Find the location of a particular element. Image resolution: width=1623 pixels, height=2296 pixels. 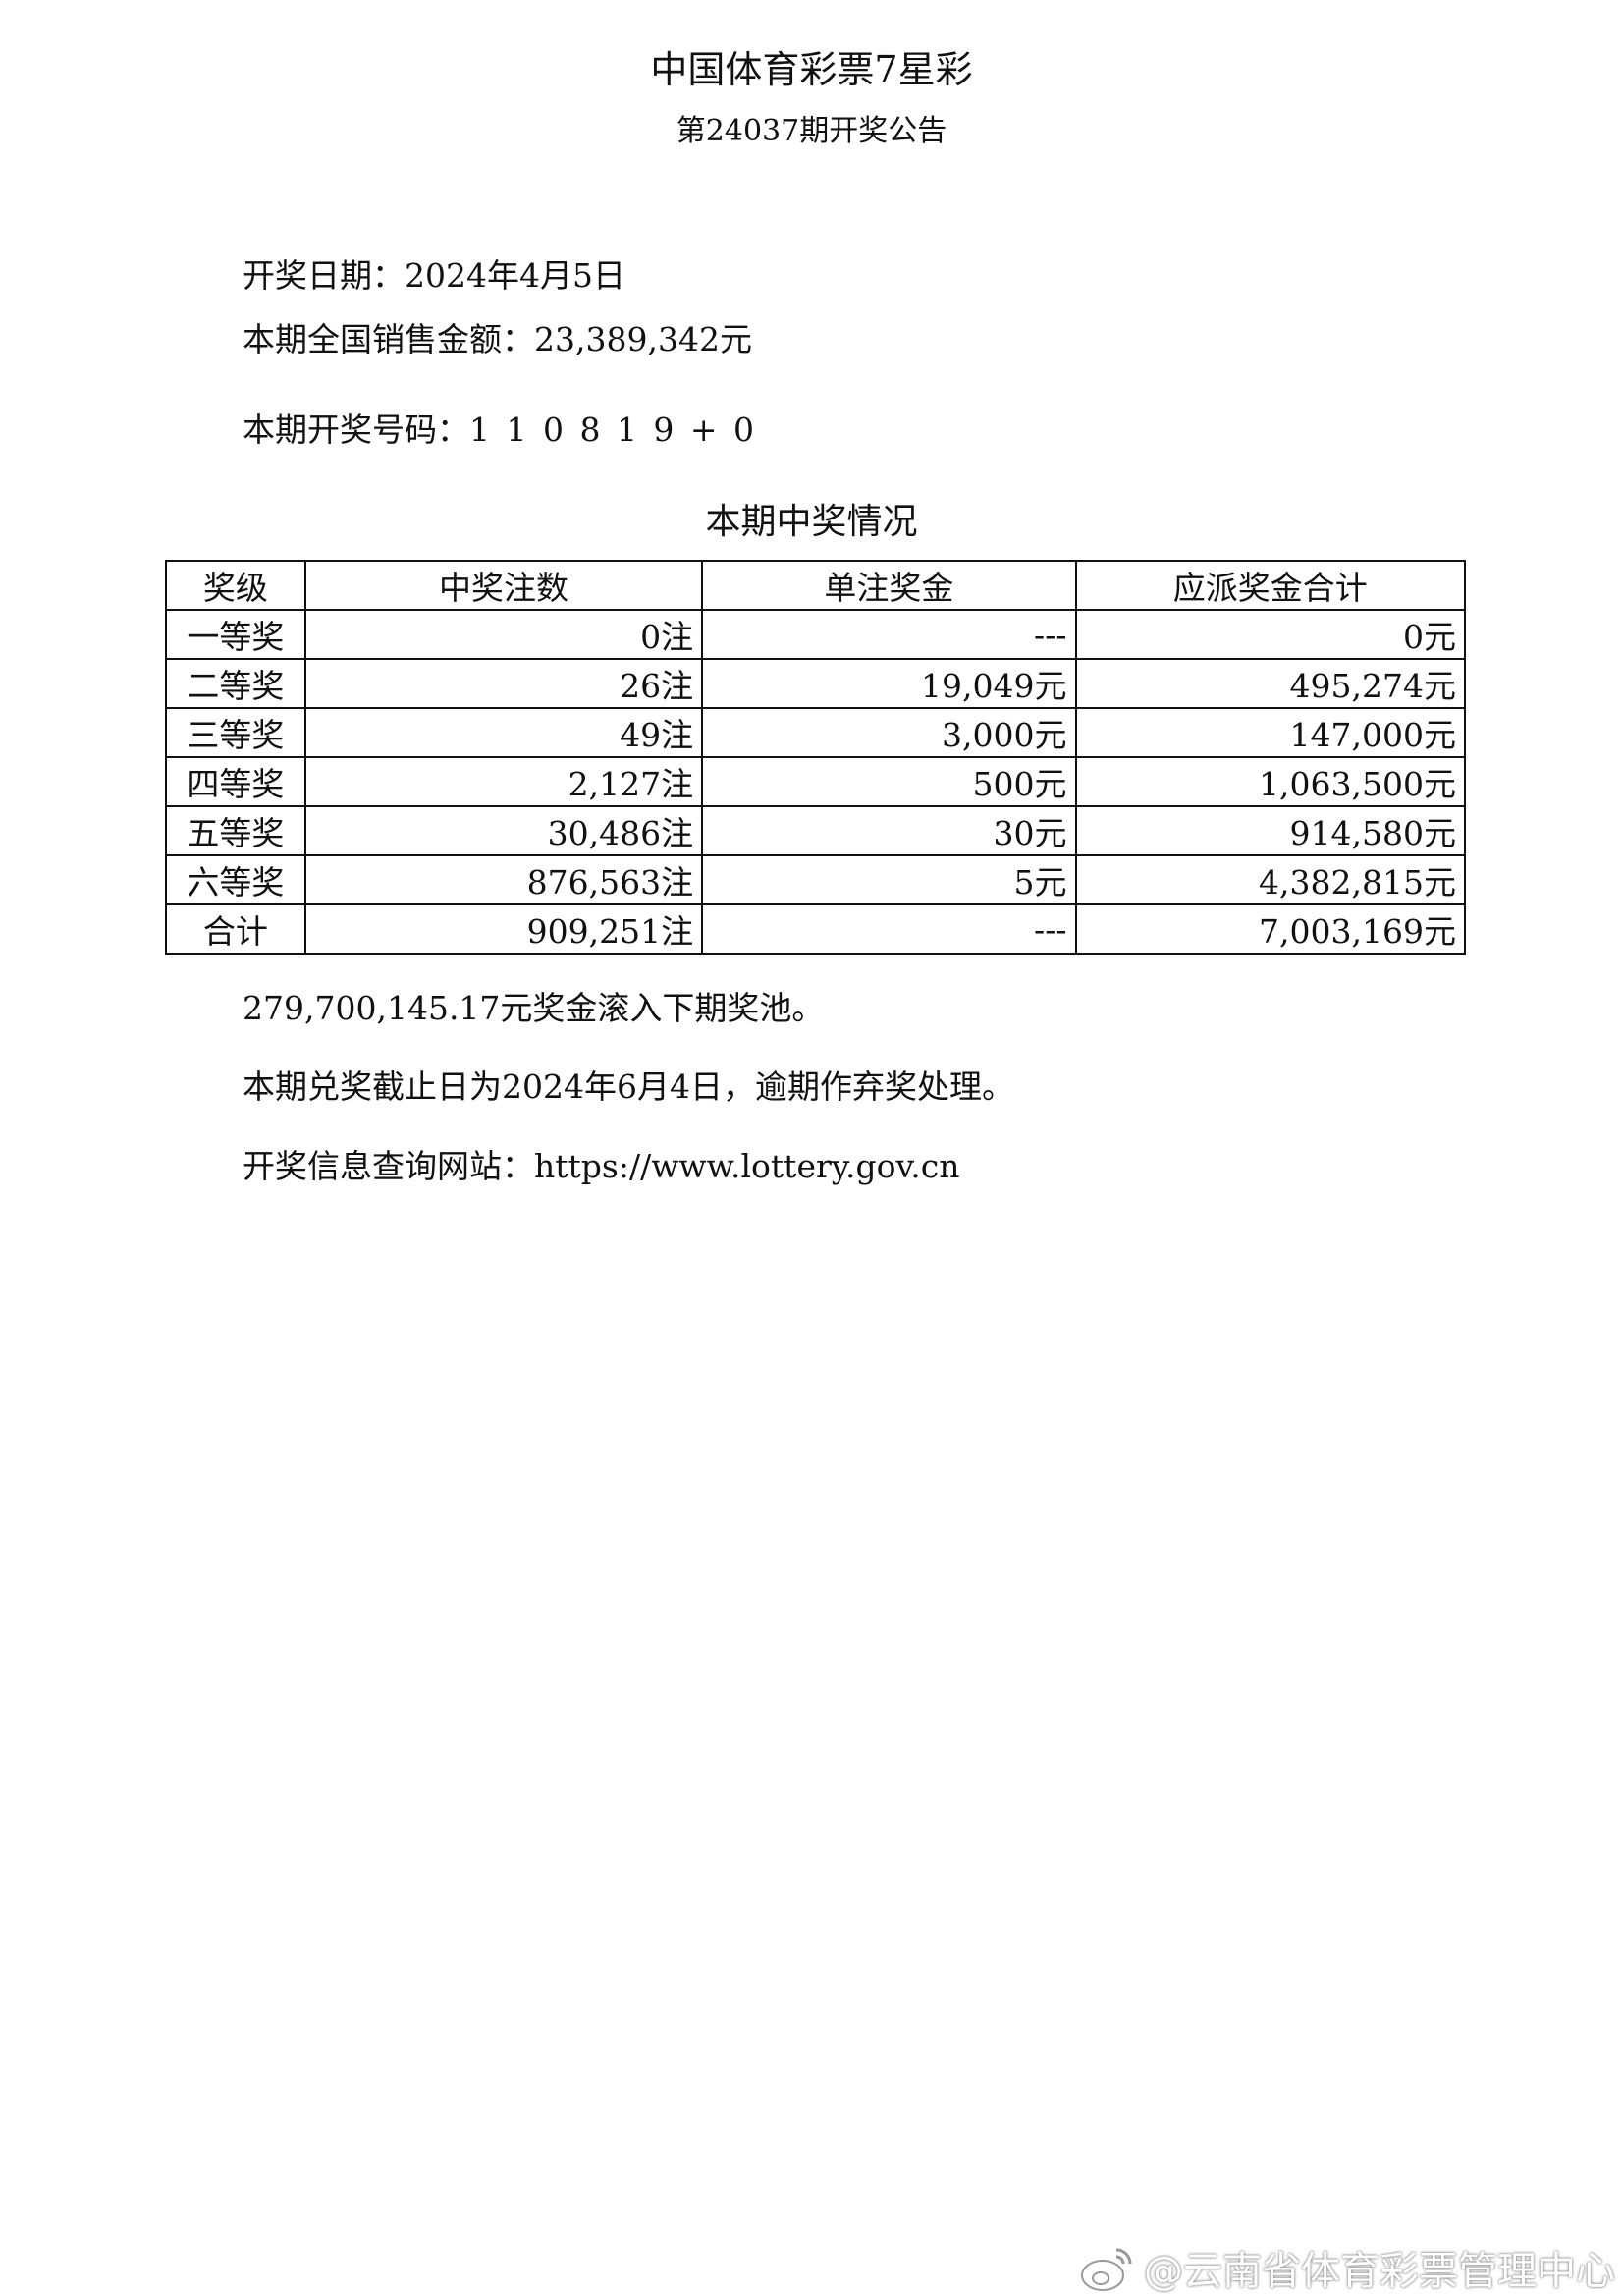

cell-total: 1,063,500元 is located at coordinates (1270, 781).